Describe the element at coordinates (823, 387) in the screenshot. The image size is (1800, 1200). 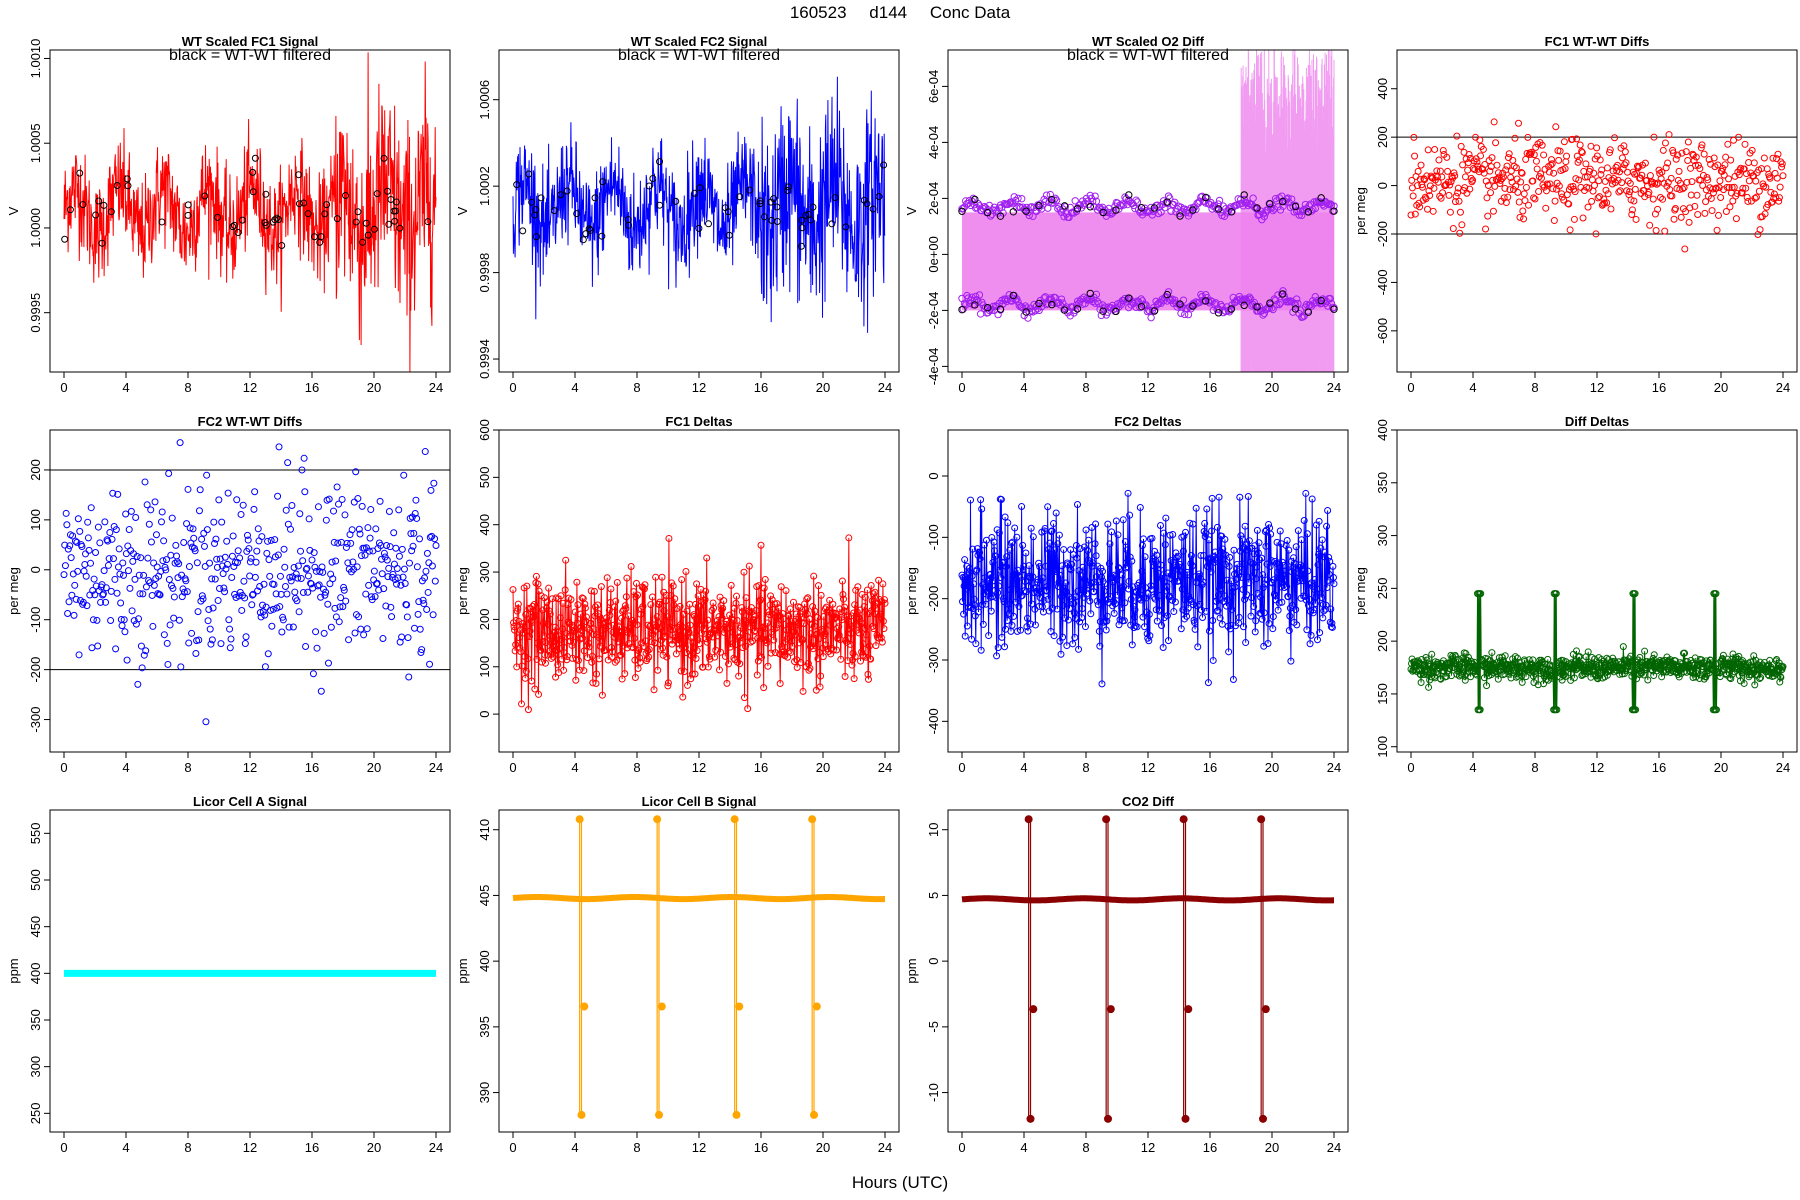
I see `x-tick-label: 20` at that location.